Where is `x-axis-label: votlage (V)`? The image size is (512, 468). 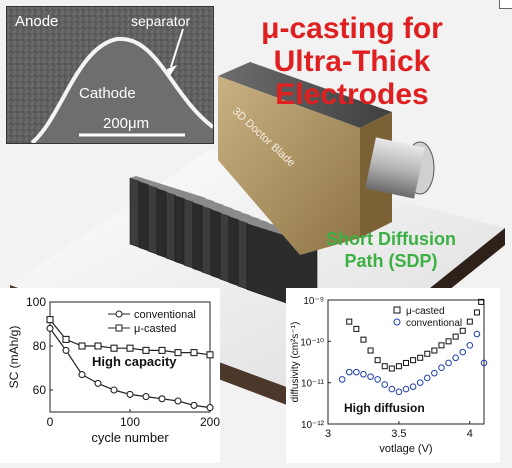 x-axis-label: votlage (V) is located at coordinates (405, 449).